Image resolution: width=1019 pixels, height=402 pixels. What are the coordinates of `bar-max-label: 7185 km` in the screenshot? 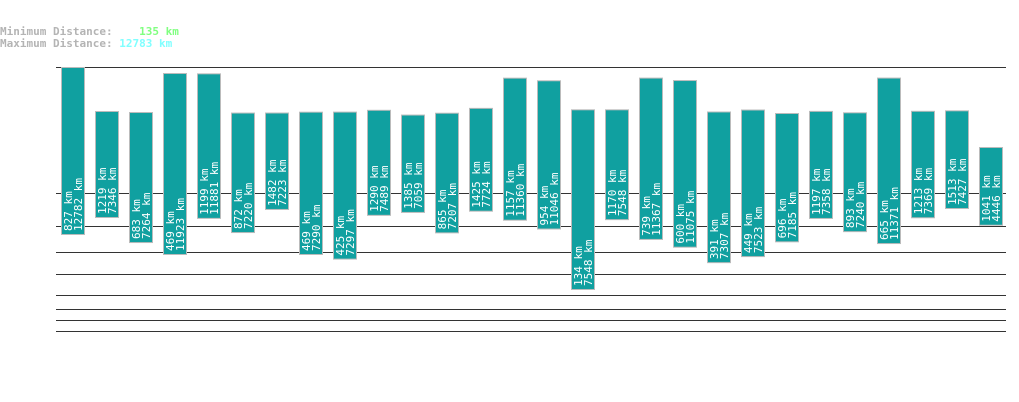 It's located at (792, 215).